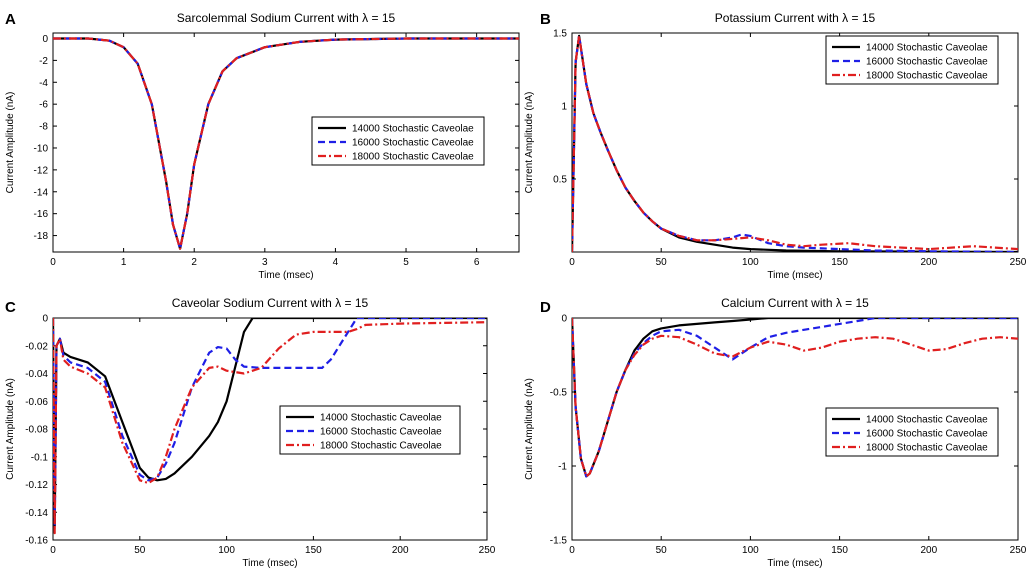  Describe the element at coordinates (406, 262) in the screenshot. I see `x-tick-label: 5` at that location.